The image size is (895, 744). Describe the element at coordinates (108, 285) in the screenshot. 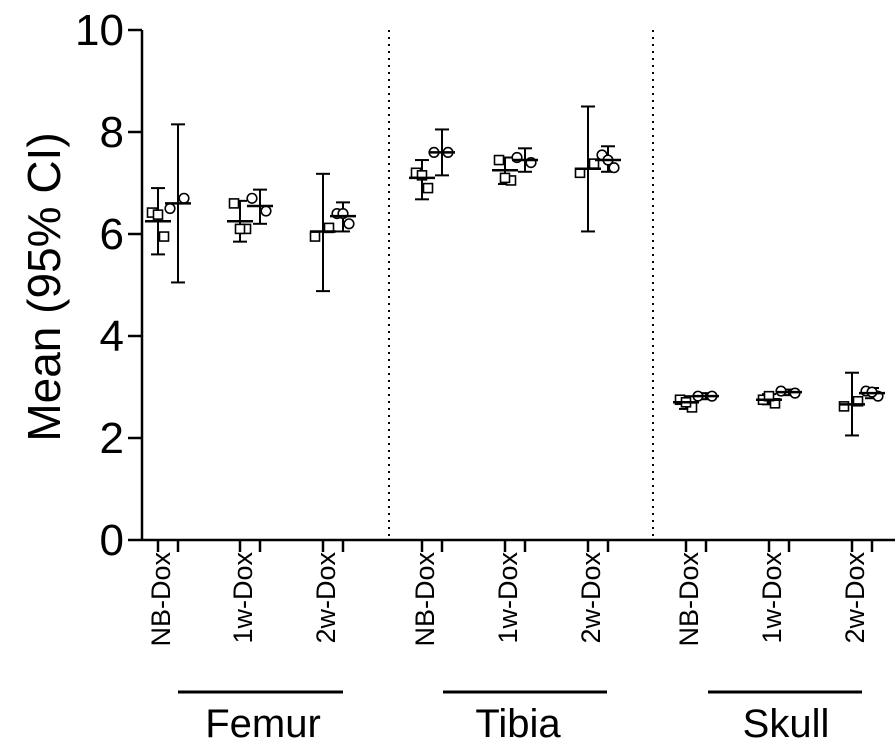

I see `y-axis: 0 2 4 6 8 10` at that location.